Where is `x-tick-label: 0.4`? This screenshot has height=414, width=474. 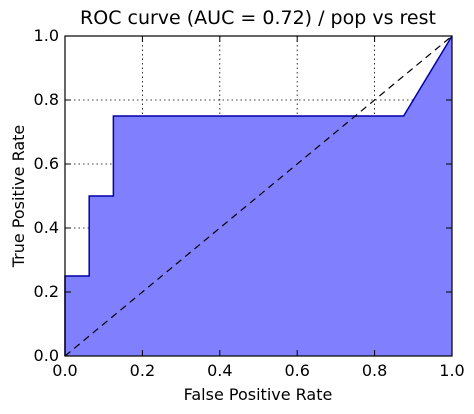 x-tick-label: 0.4 is located at coordinates (219, 370).